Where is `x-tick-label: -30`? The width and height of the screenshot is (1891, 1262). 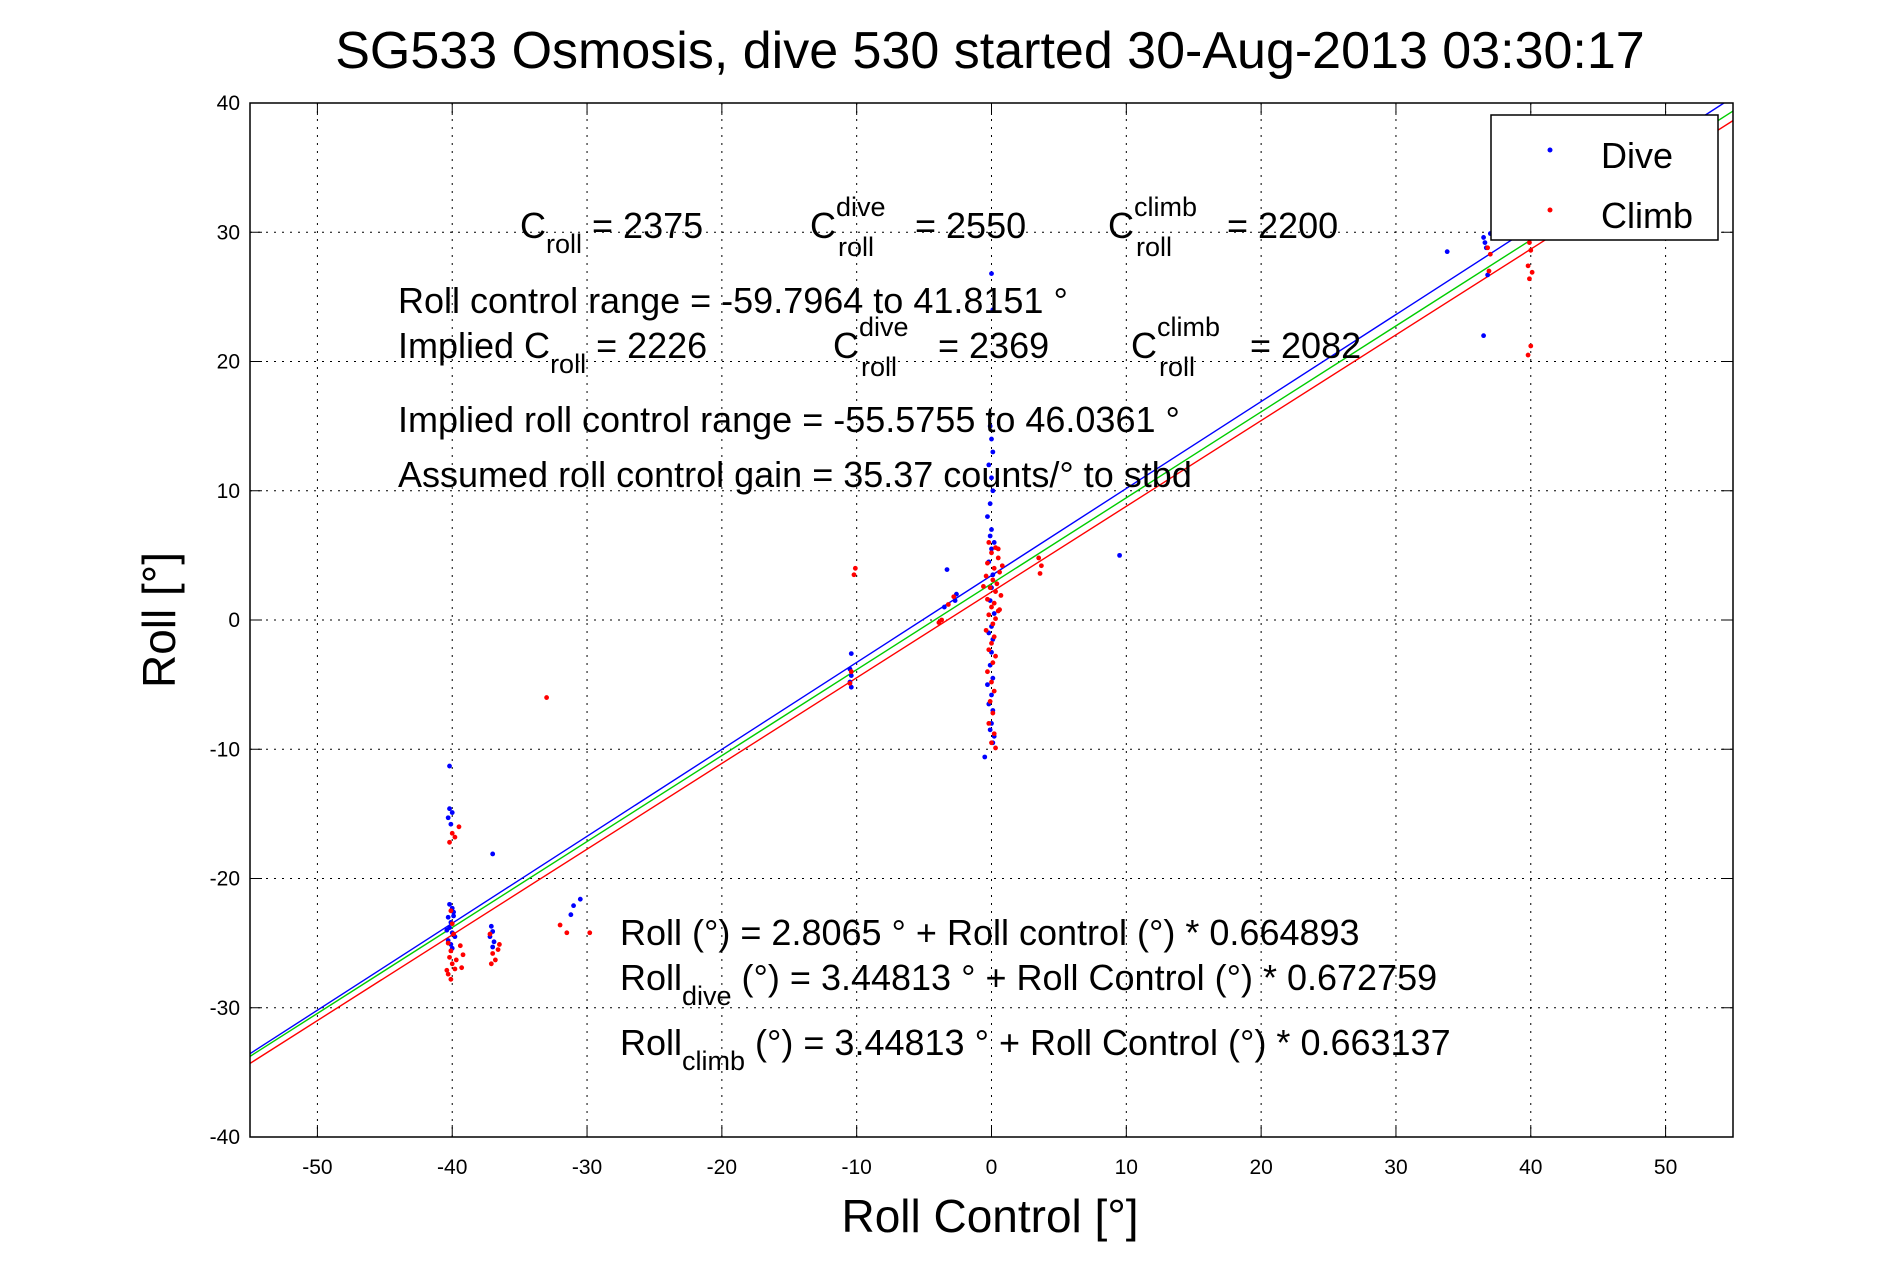 x-tick-label: -30 is located at coordinates (587, 1167).